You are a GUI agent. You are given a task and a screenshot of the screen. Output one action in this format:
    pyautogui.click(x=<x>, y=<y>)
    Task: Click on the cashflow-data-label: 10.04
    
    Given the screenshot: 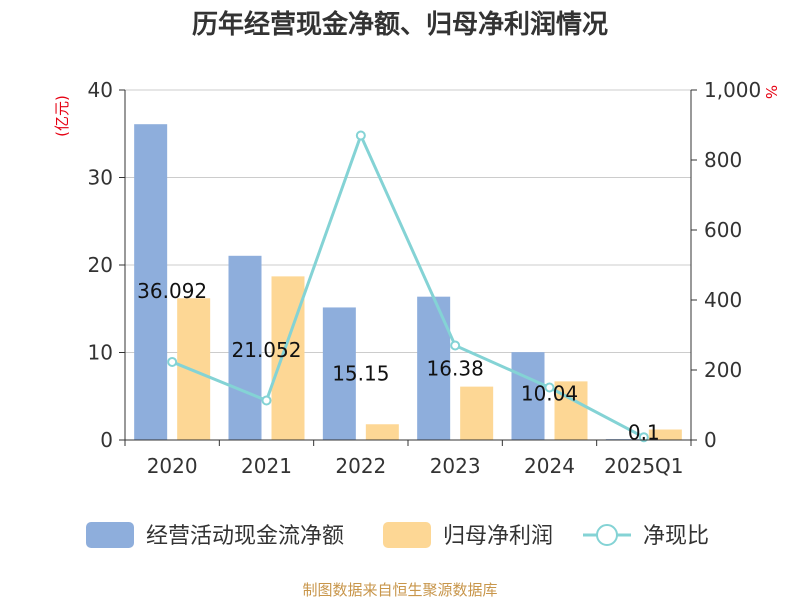 What is the action you would take?
    pyautogui.click(x=549, y=393)
    